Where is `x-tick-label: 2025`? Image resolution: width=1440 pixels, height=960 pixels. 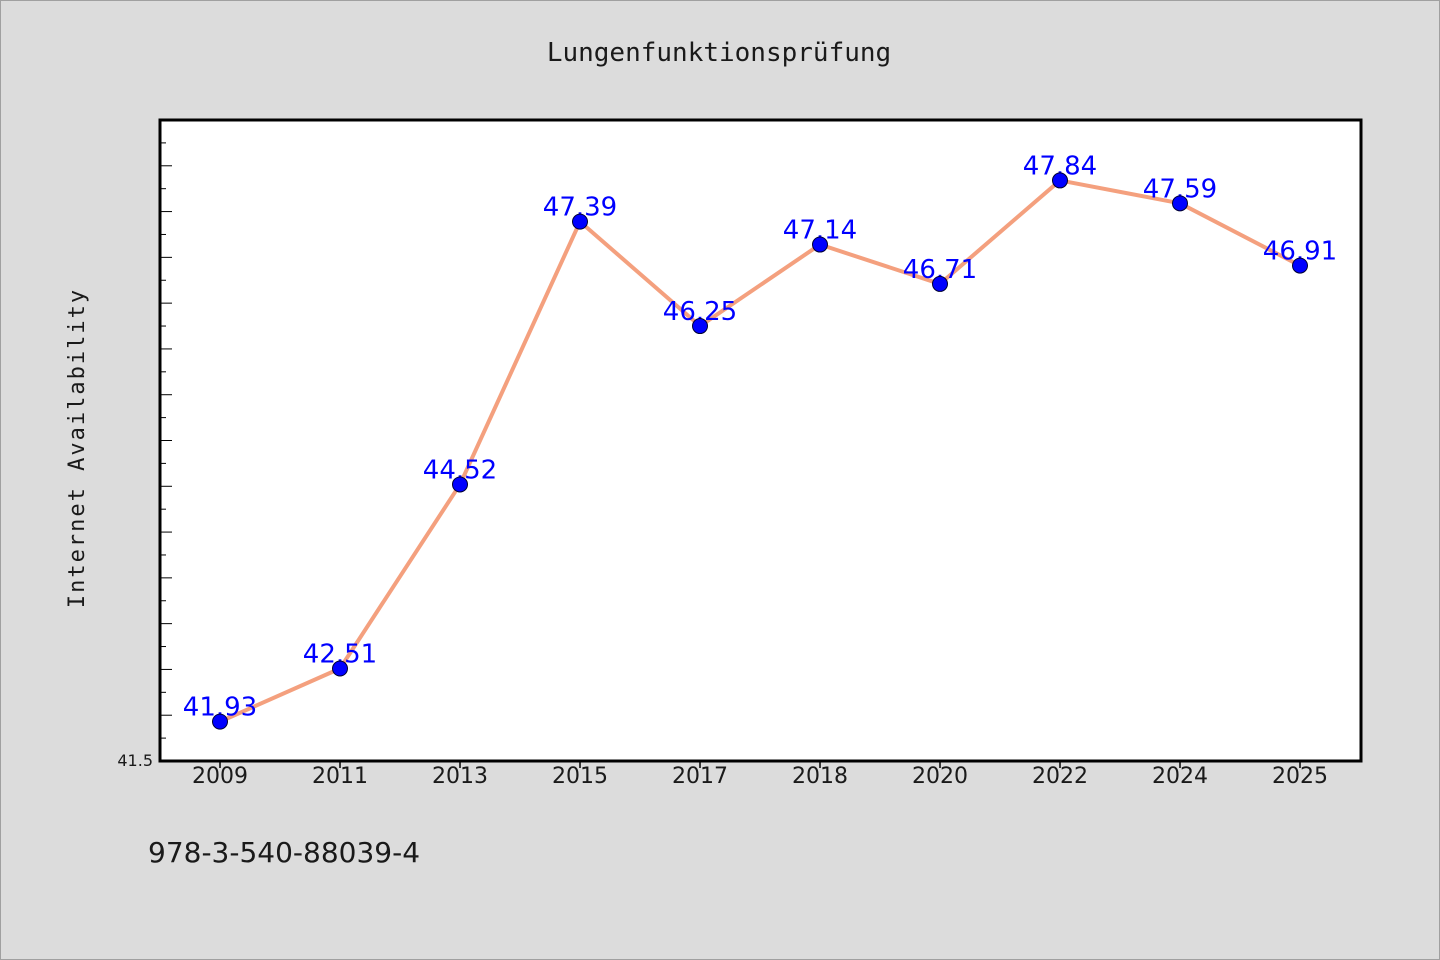 x-tick-label: 2025 is located at coordinates (1300, 776).